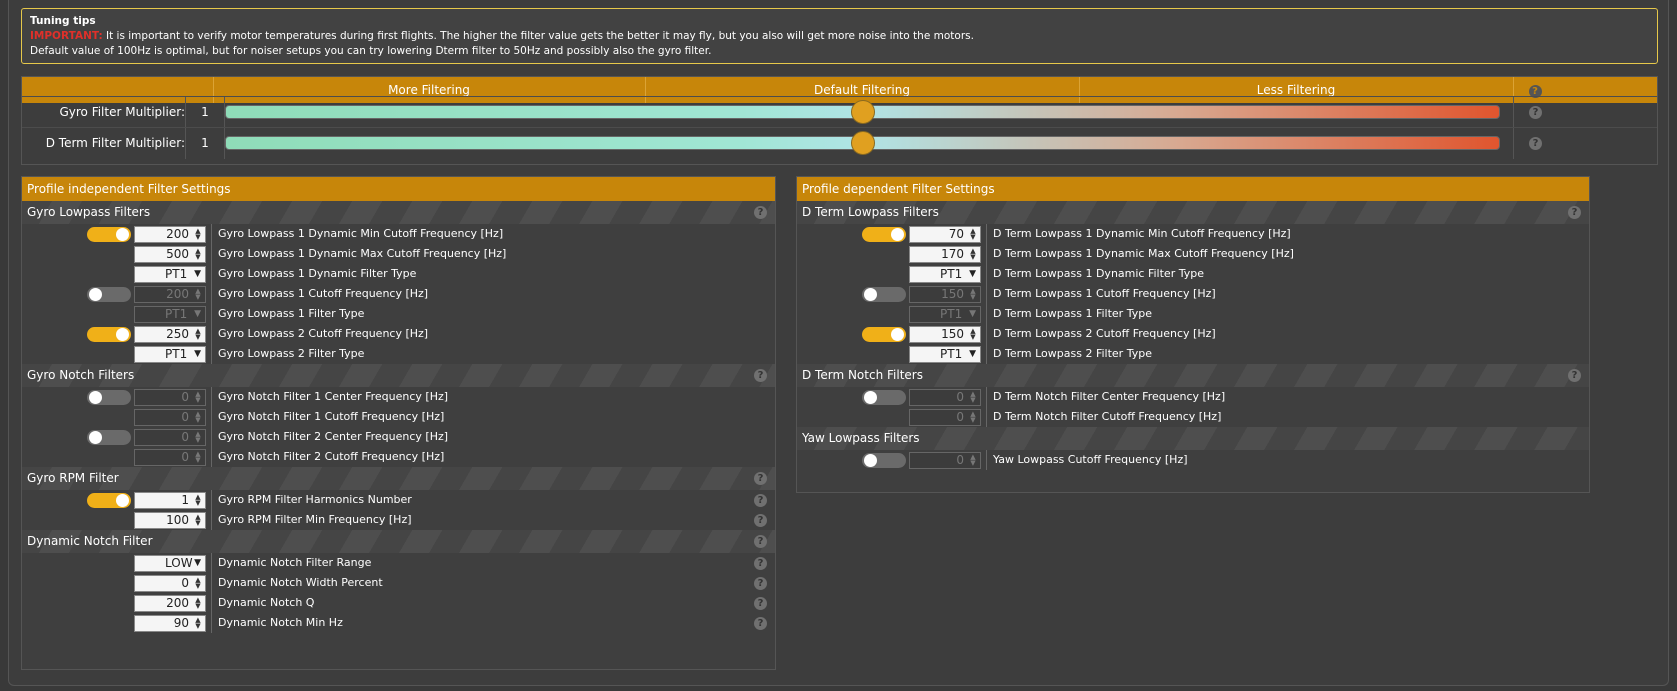  What do you see at coordinates (1535, 112) in the screenshot?
I see `gyro-multiplier-help-icon: ?` at bounding box center [1535, 112].